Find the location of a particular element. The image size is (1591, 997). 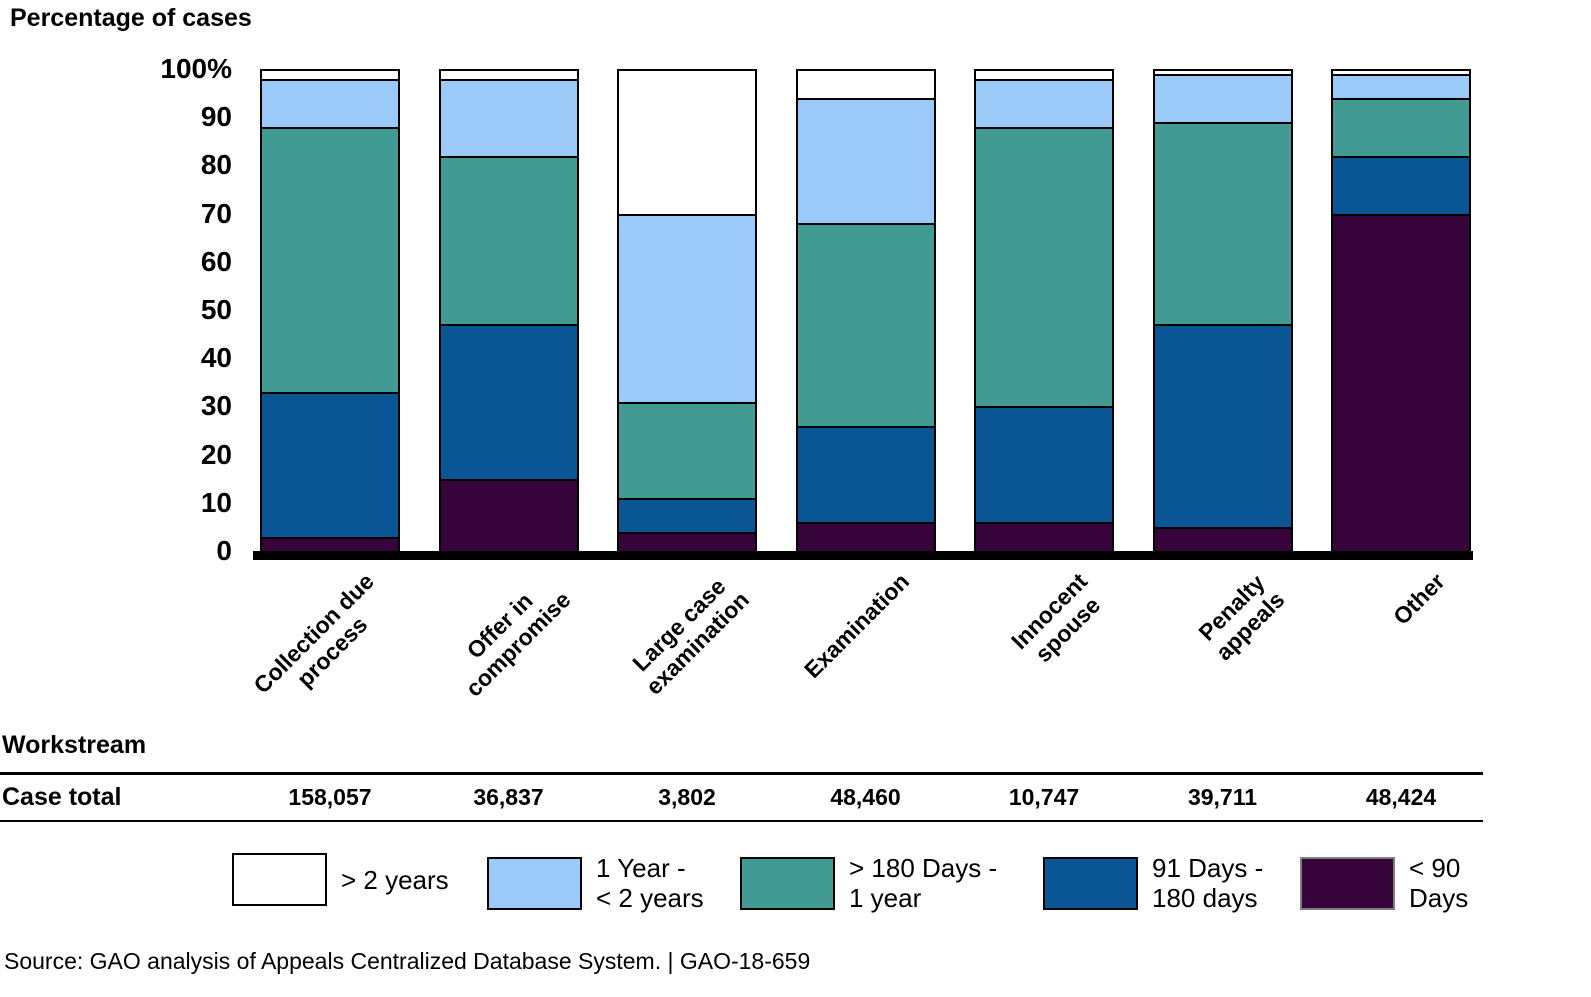

y-tick-label: 20 is located at coordinates (216, 454).